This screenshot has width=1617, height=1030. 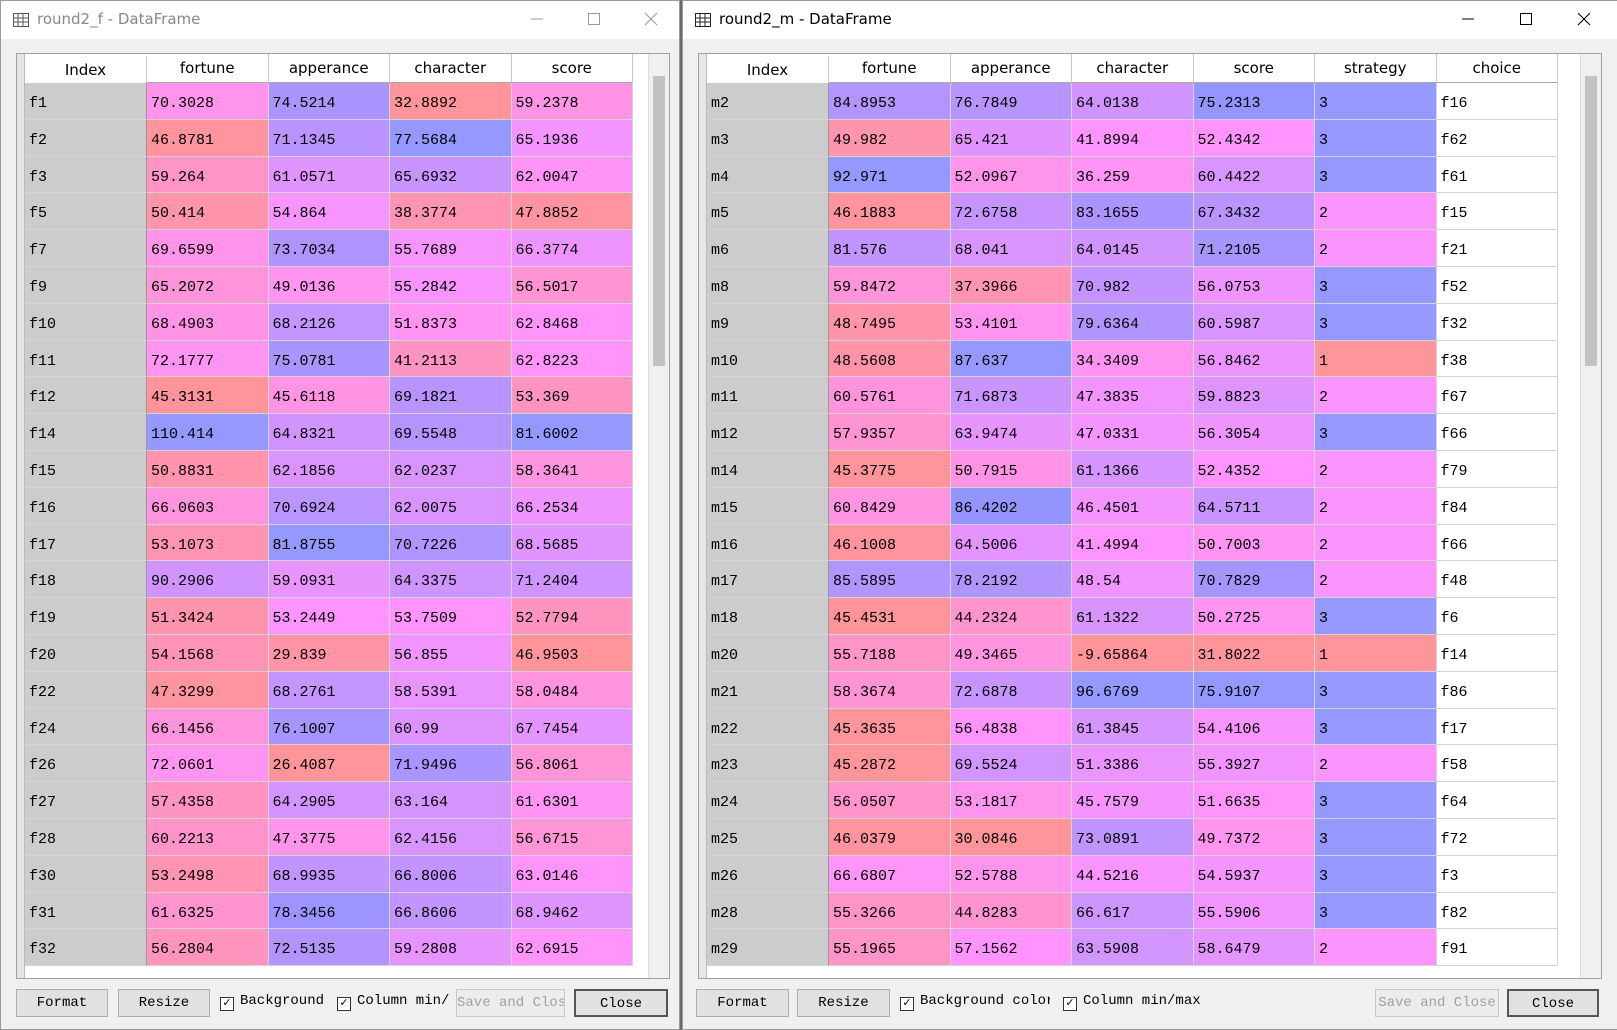 I want to click on row-index: m3, so click(x=768, y=138).